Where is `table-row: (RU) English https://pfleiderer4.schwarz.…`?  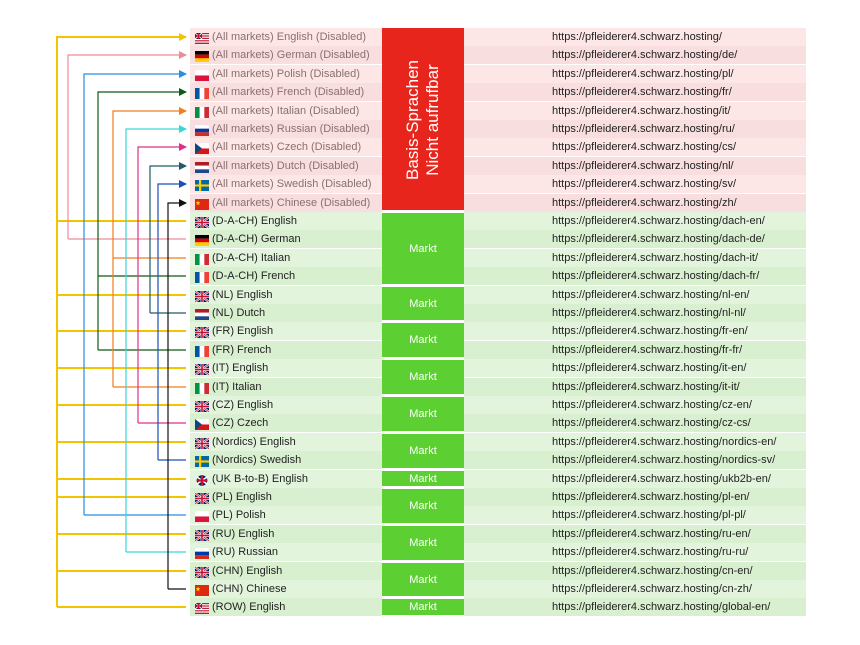 table-row: (RU) English https://pfleiderer4.schwarz.… is located at coordinates (498, 534).